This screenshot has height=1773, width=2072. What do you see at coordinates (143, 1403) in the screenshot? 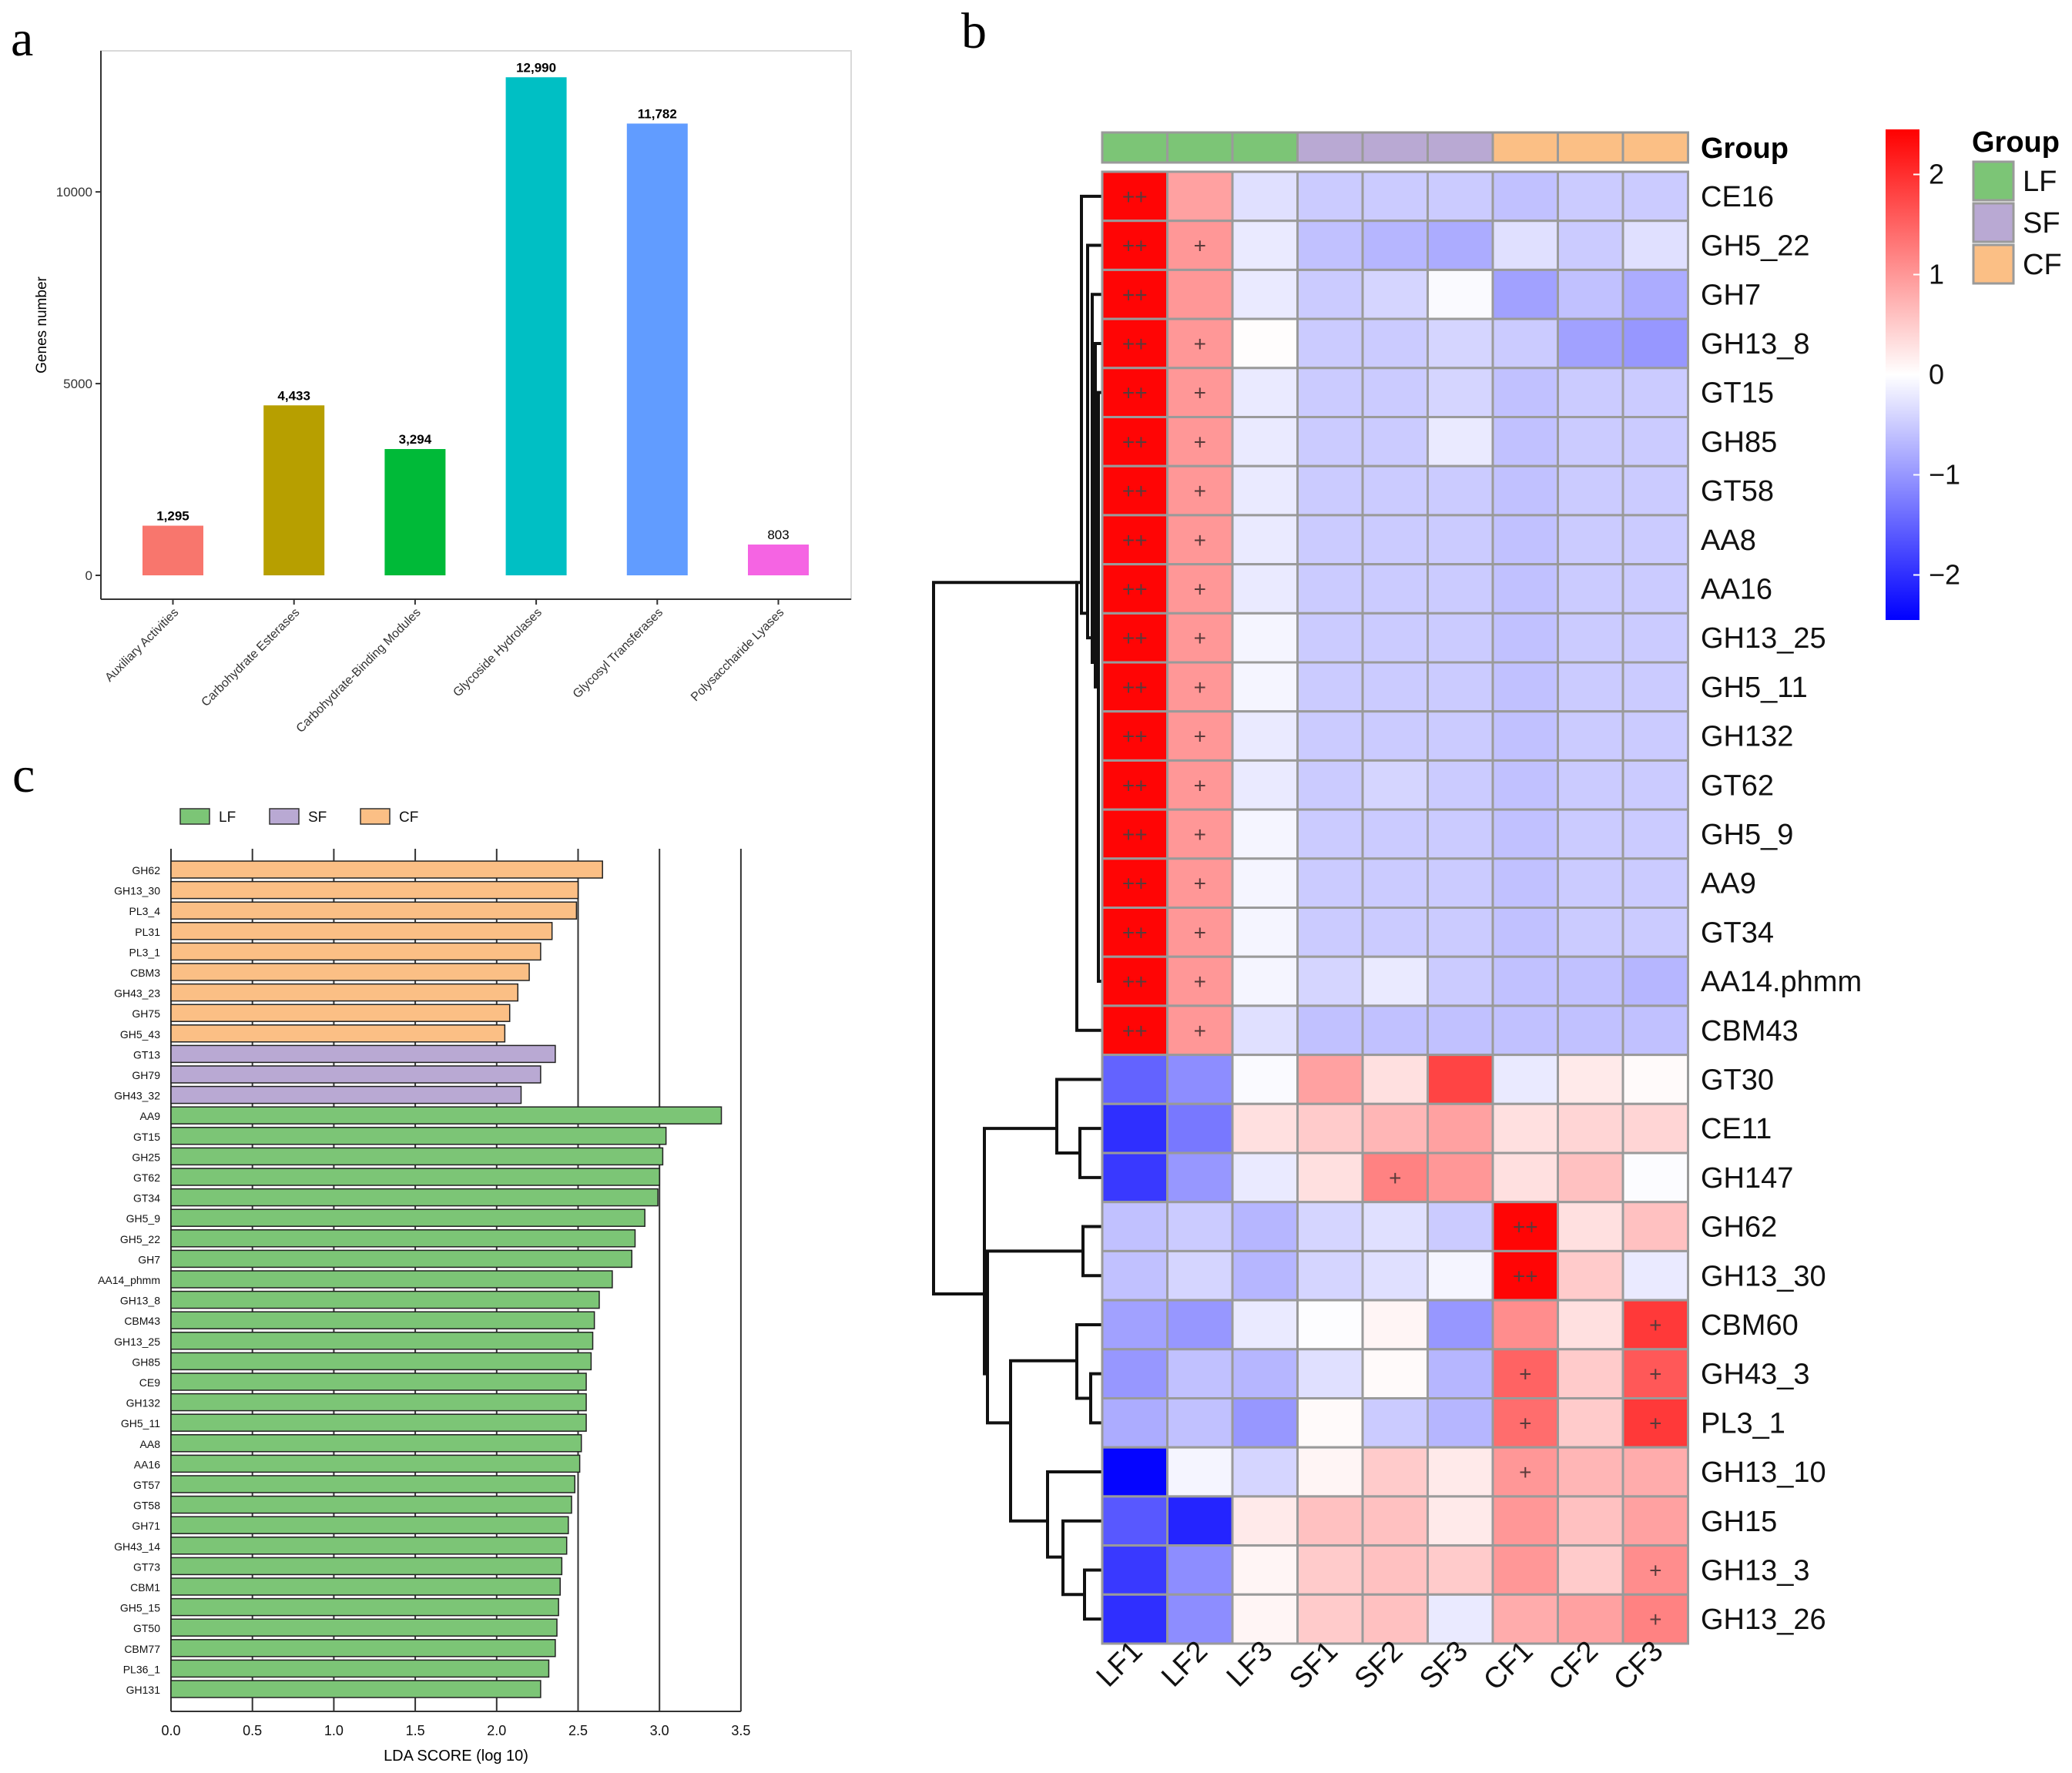
I see `panel-c-y-tick-label: GH132` at bounding box center [143, 1403].